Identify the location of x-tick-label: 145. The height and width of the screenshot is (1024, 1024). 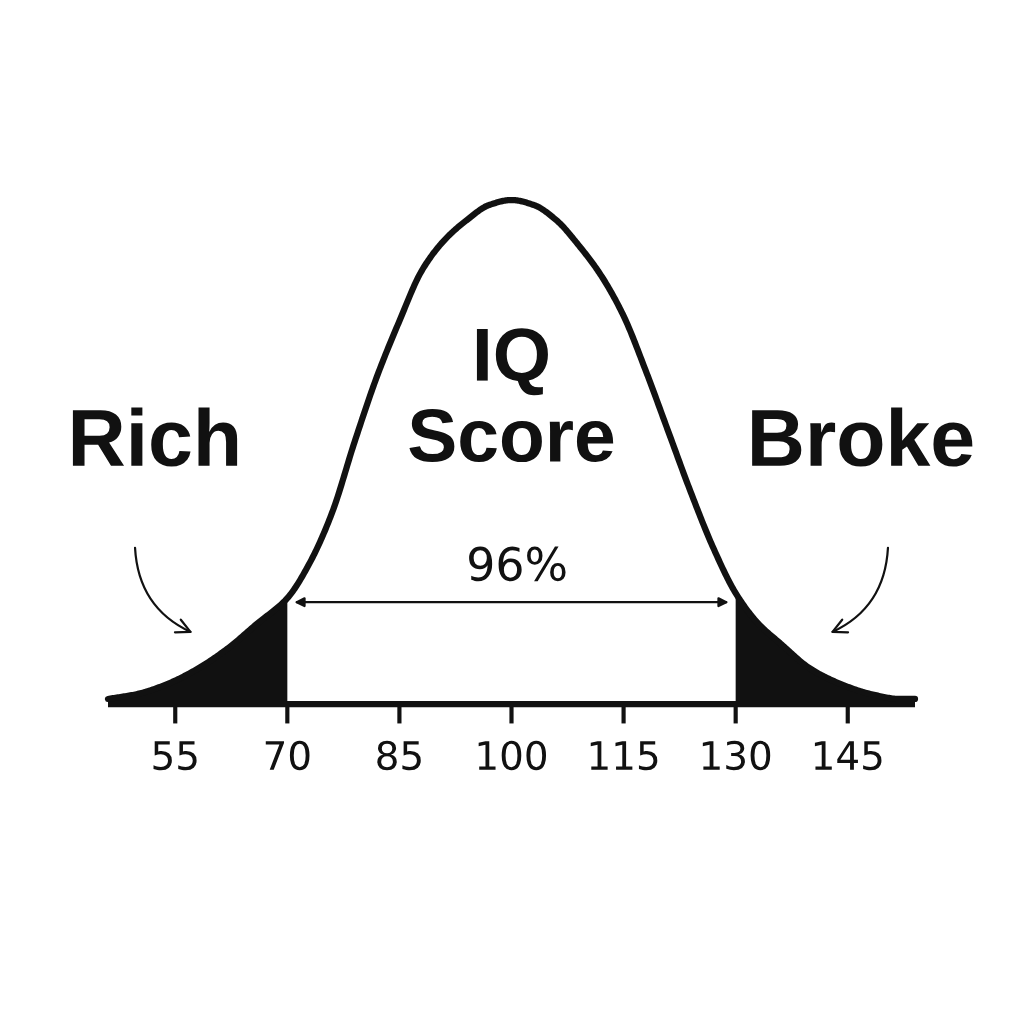
(848, 756).